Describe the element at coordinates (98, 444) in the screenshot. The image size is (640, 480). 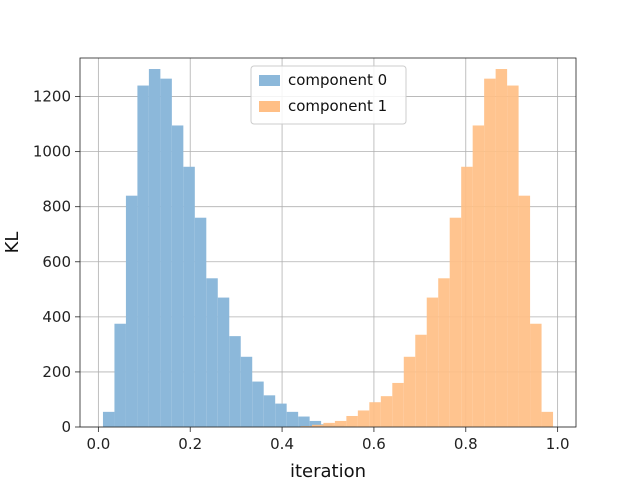
I see `x-tick-label: 0.0` at that location.